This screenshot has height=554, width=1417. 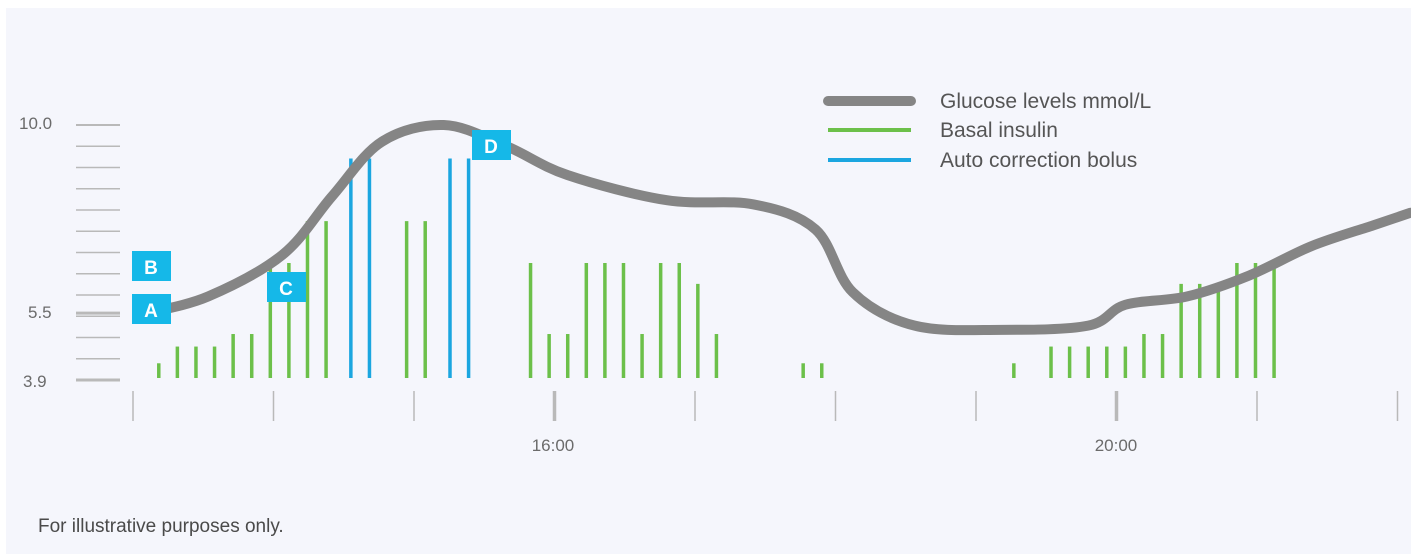 What do you see at coordinates (1116, 445) in the screenshot?
I see `x-tick-label-2000: 20:00` at bounding box center [1116, 445].